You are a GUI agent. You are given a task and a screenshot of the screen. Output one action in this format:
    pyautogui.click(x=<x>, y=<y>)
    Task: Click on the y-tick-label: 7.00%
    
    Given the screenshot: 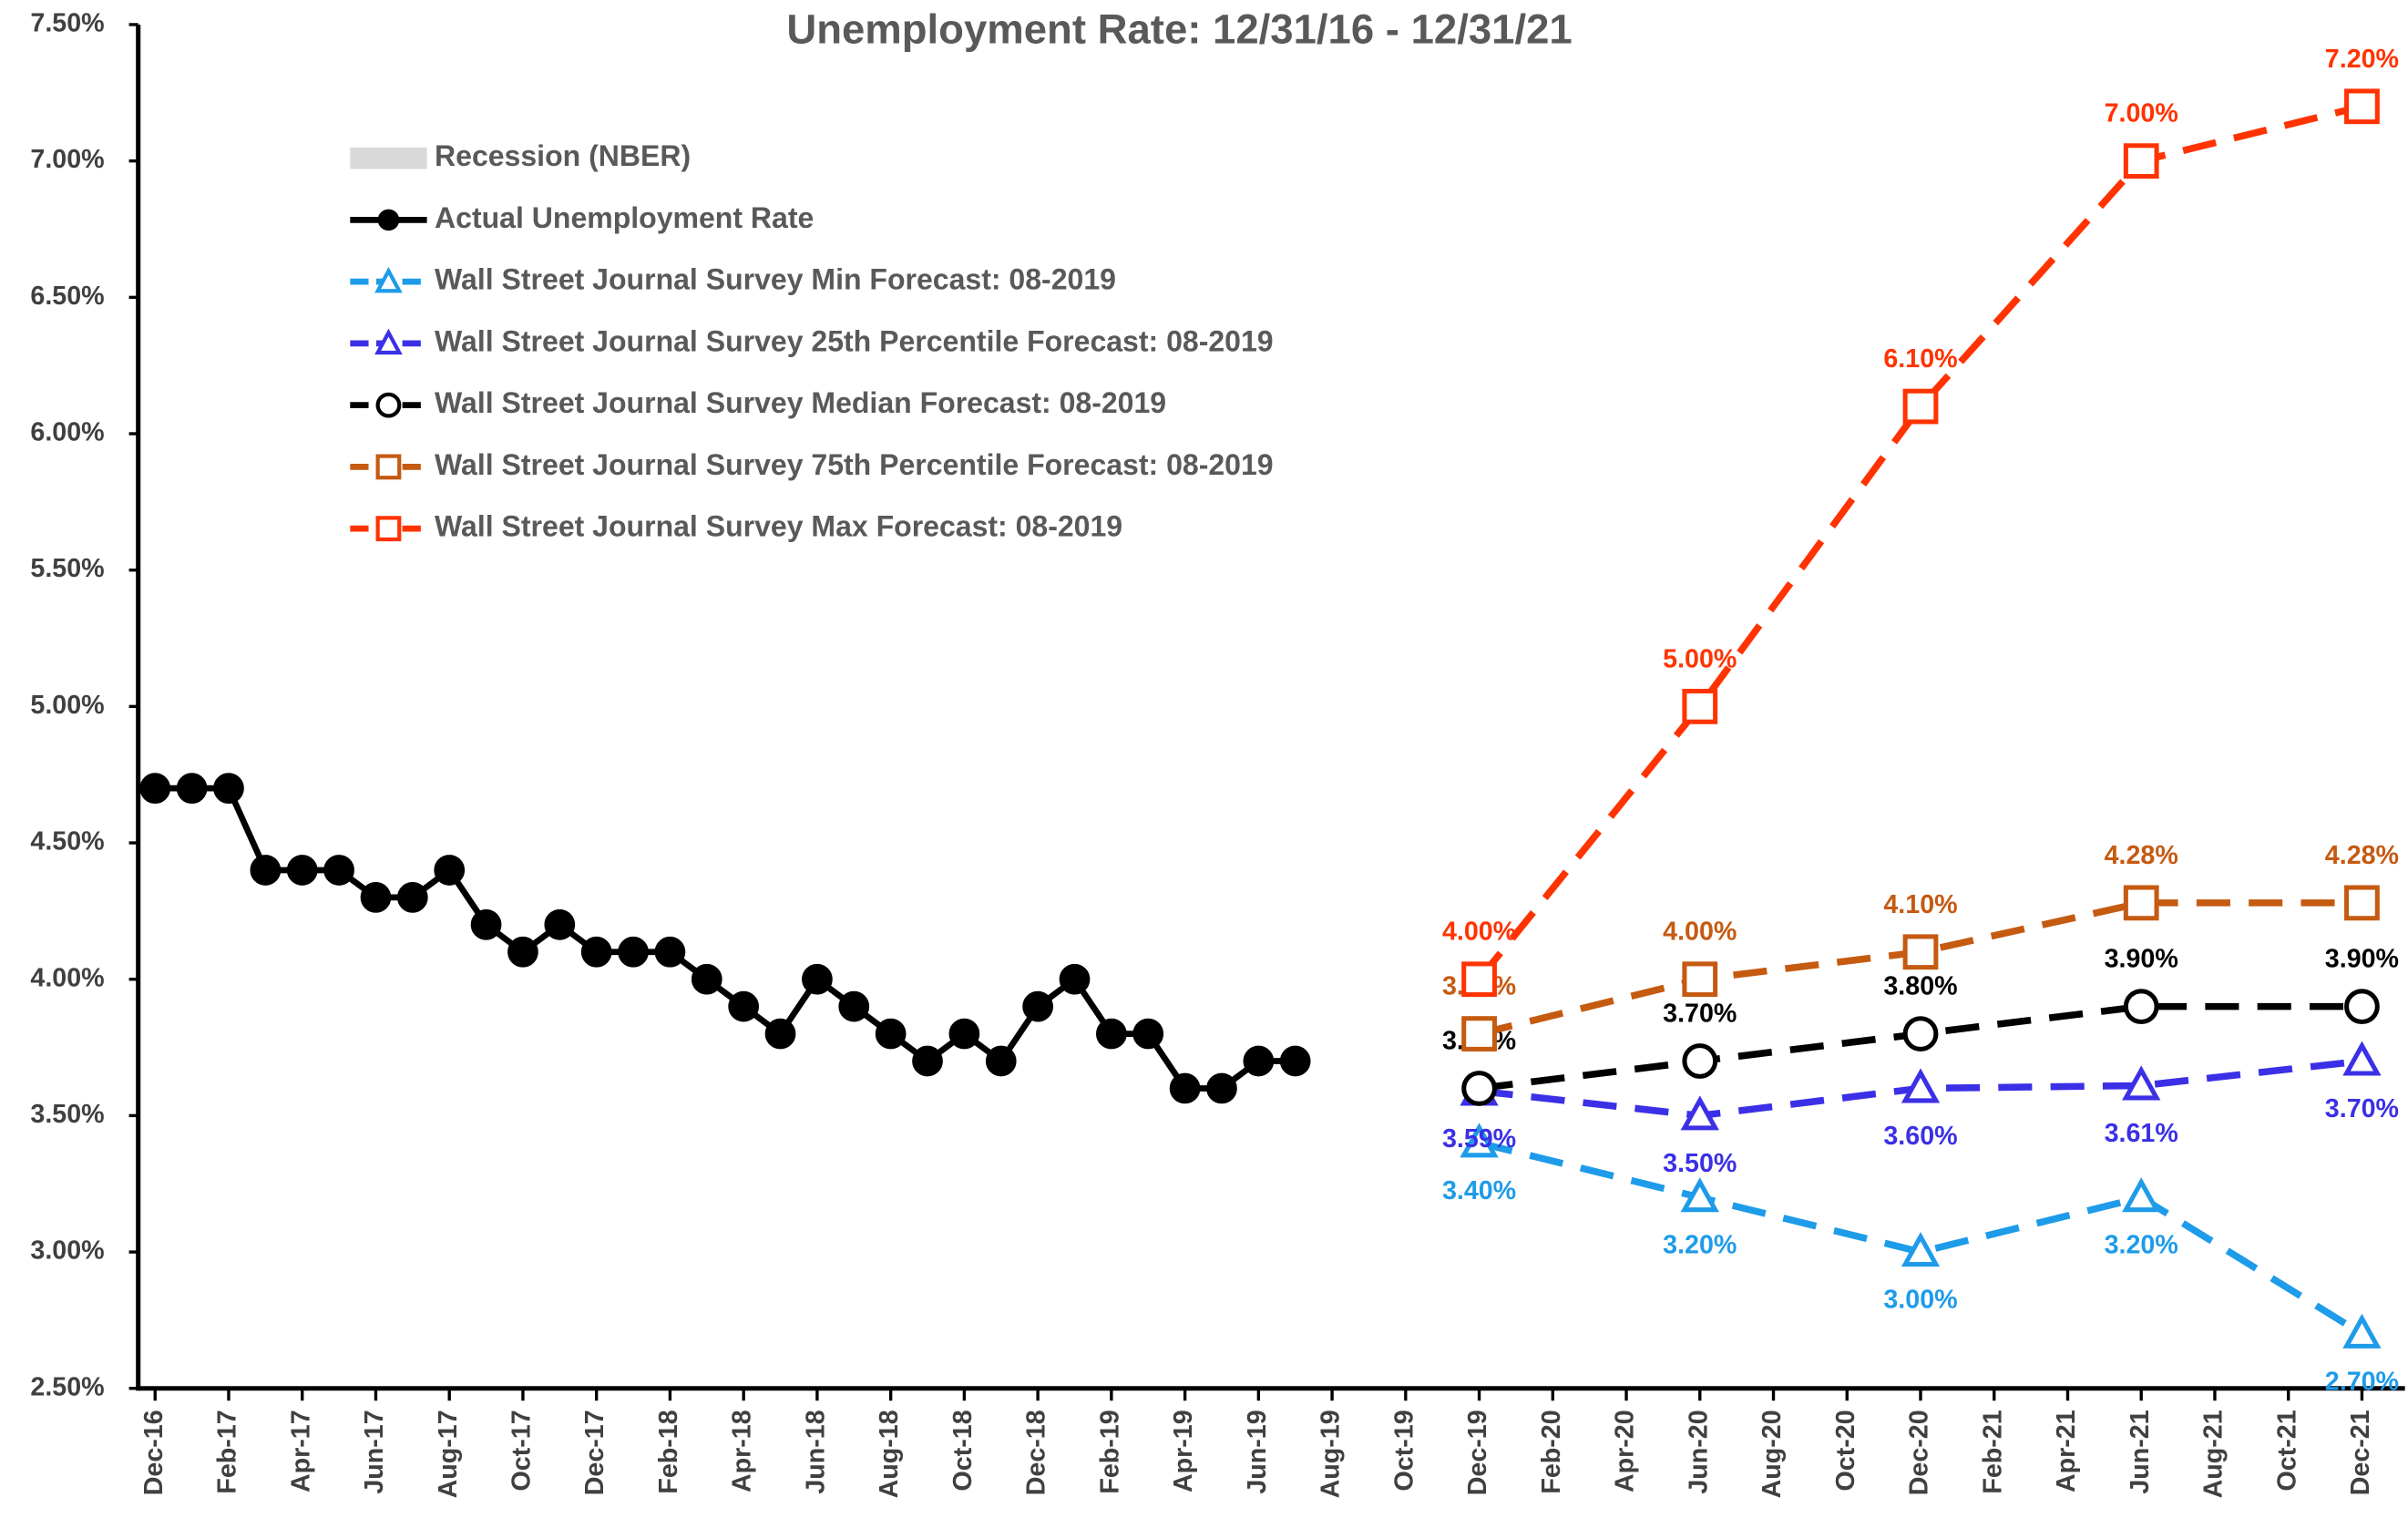 What is the action you would take?
    pyautogui.click(x=67, y=159)
    